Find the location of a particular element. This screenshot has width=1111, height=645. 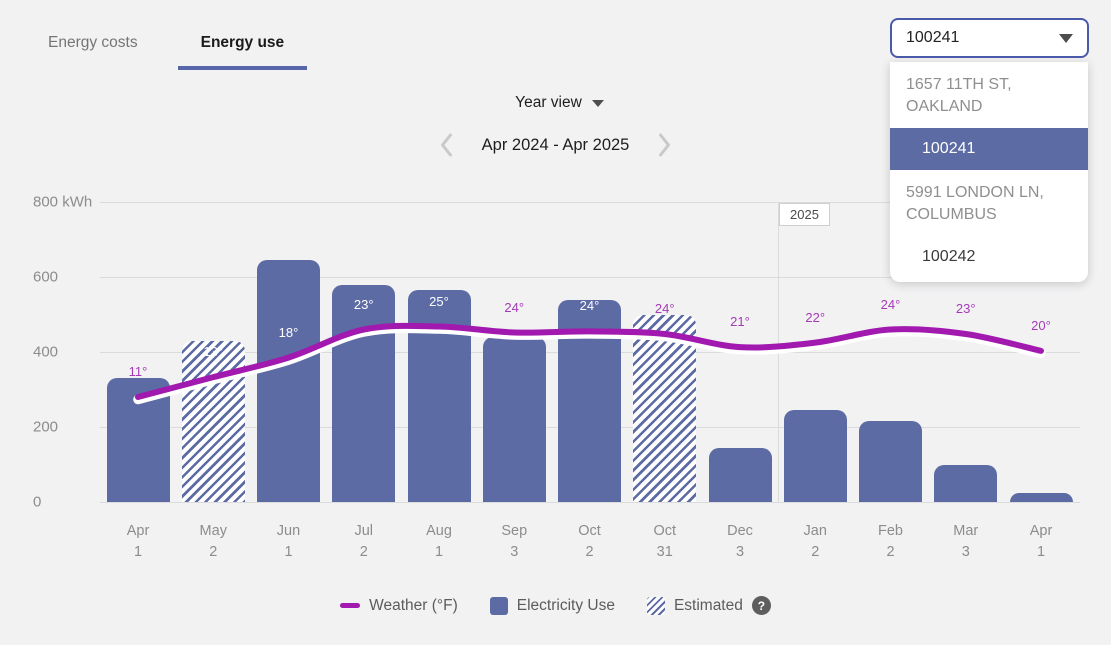

account-option-100241: 100241 is located at coordinates (989, 149).